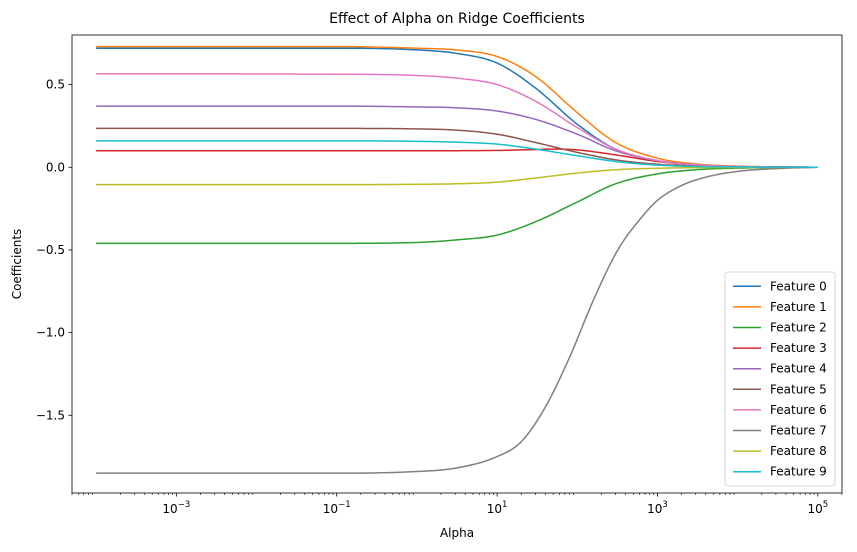 The height and width of the screenshot is (552, 857). Describe the element at coordinates (457, 504) in the screenshot. I see `x-axis: 10⁻³ 10⁻¹ 10¹ 10³ 10⁵` at that location.